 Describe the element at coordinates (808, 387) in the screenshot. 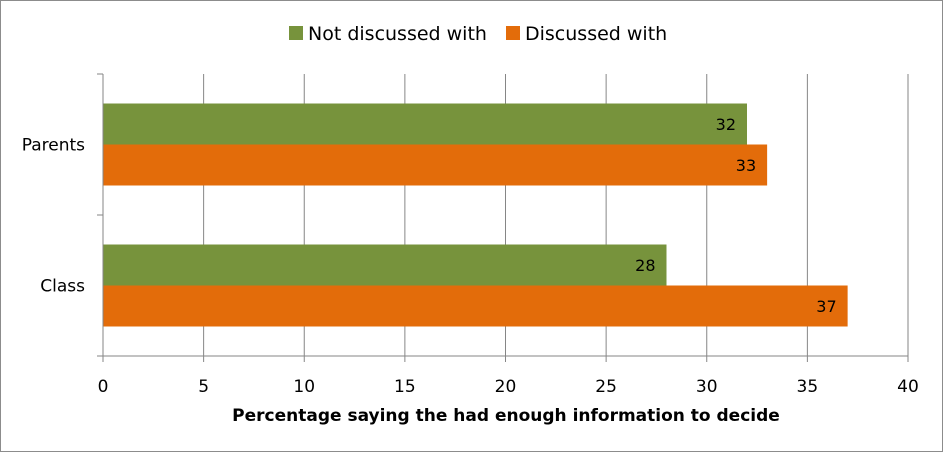

I see `x-tick-label-35: 35` at that location.